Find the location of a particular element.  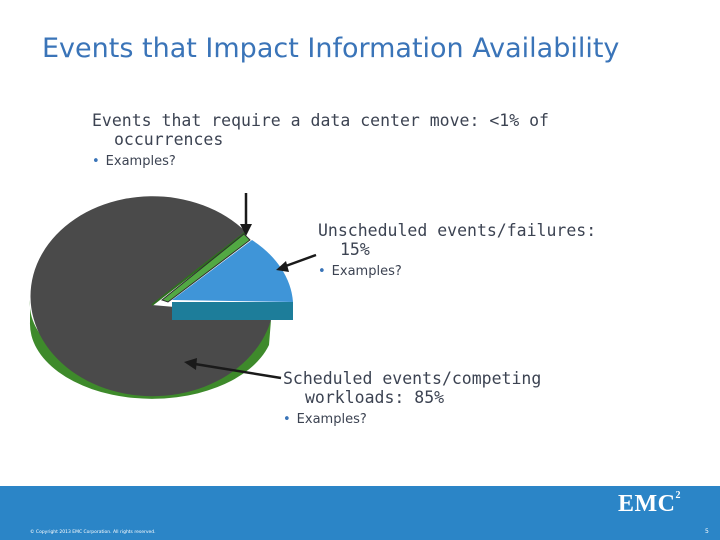

pie-slice-unscheduled-side is located at coordinates (232, 311).